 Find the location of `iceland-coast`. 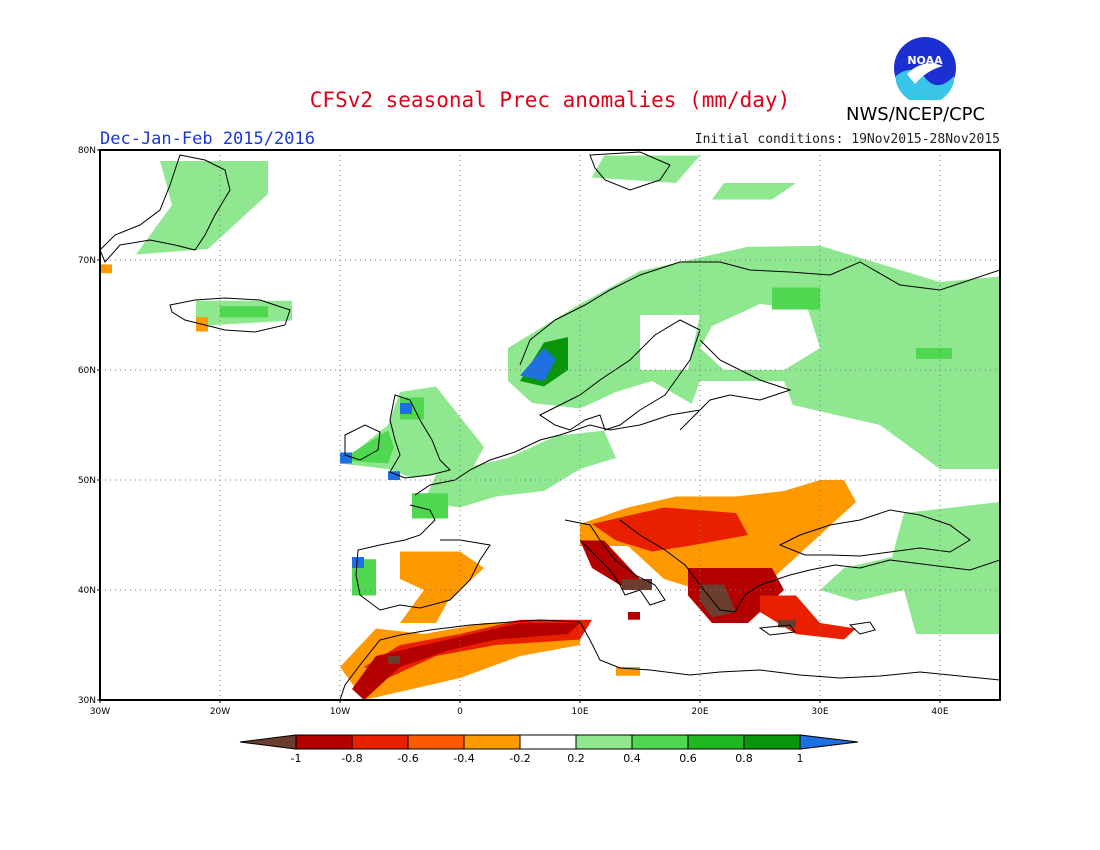

iceland-coast is located at coordinates (230, 315).